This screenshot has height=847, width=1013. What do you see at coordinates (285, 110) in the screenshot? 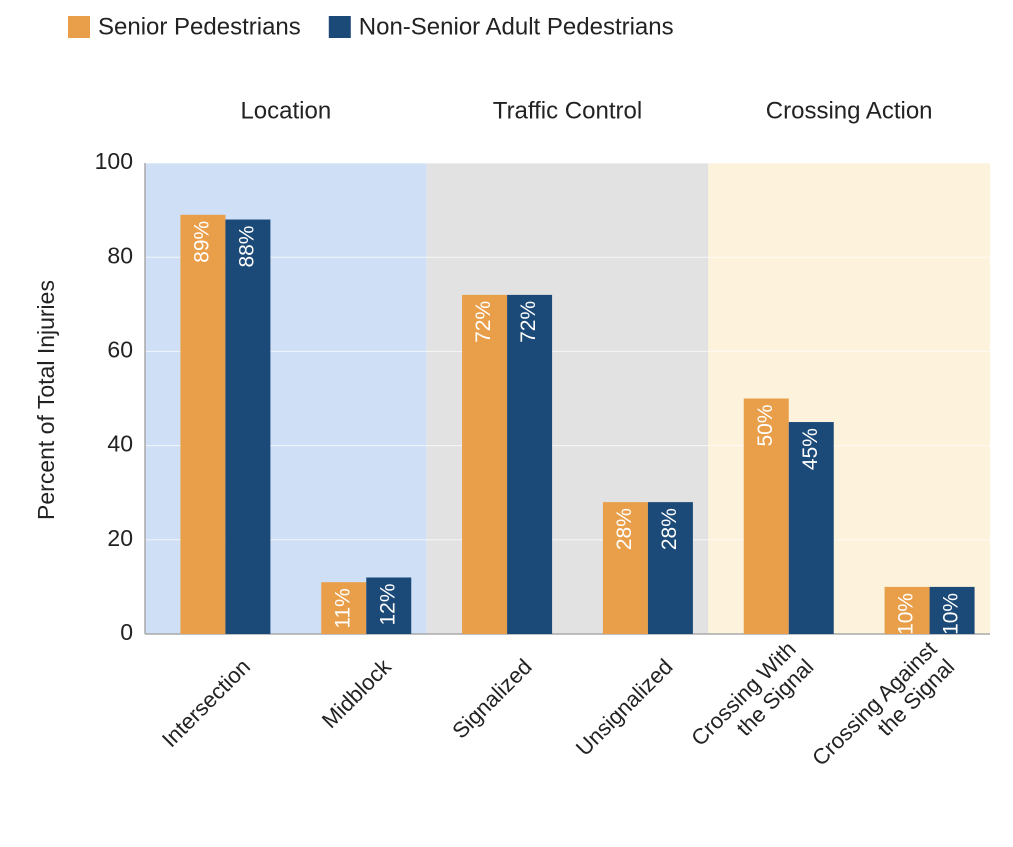
I see `group-title: Location` at bounding box center [285, 110].